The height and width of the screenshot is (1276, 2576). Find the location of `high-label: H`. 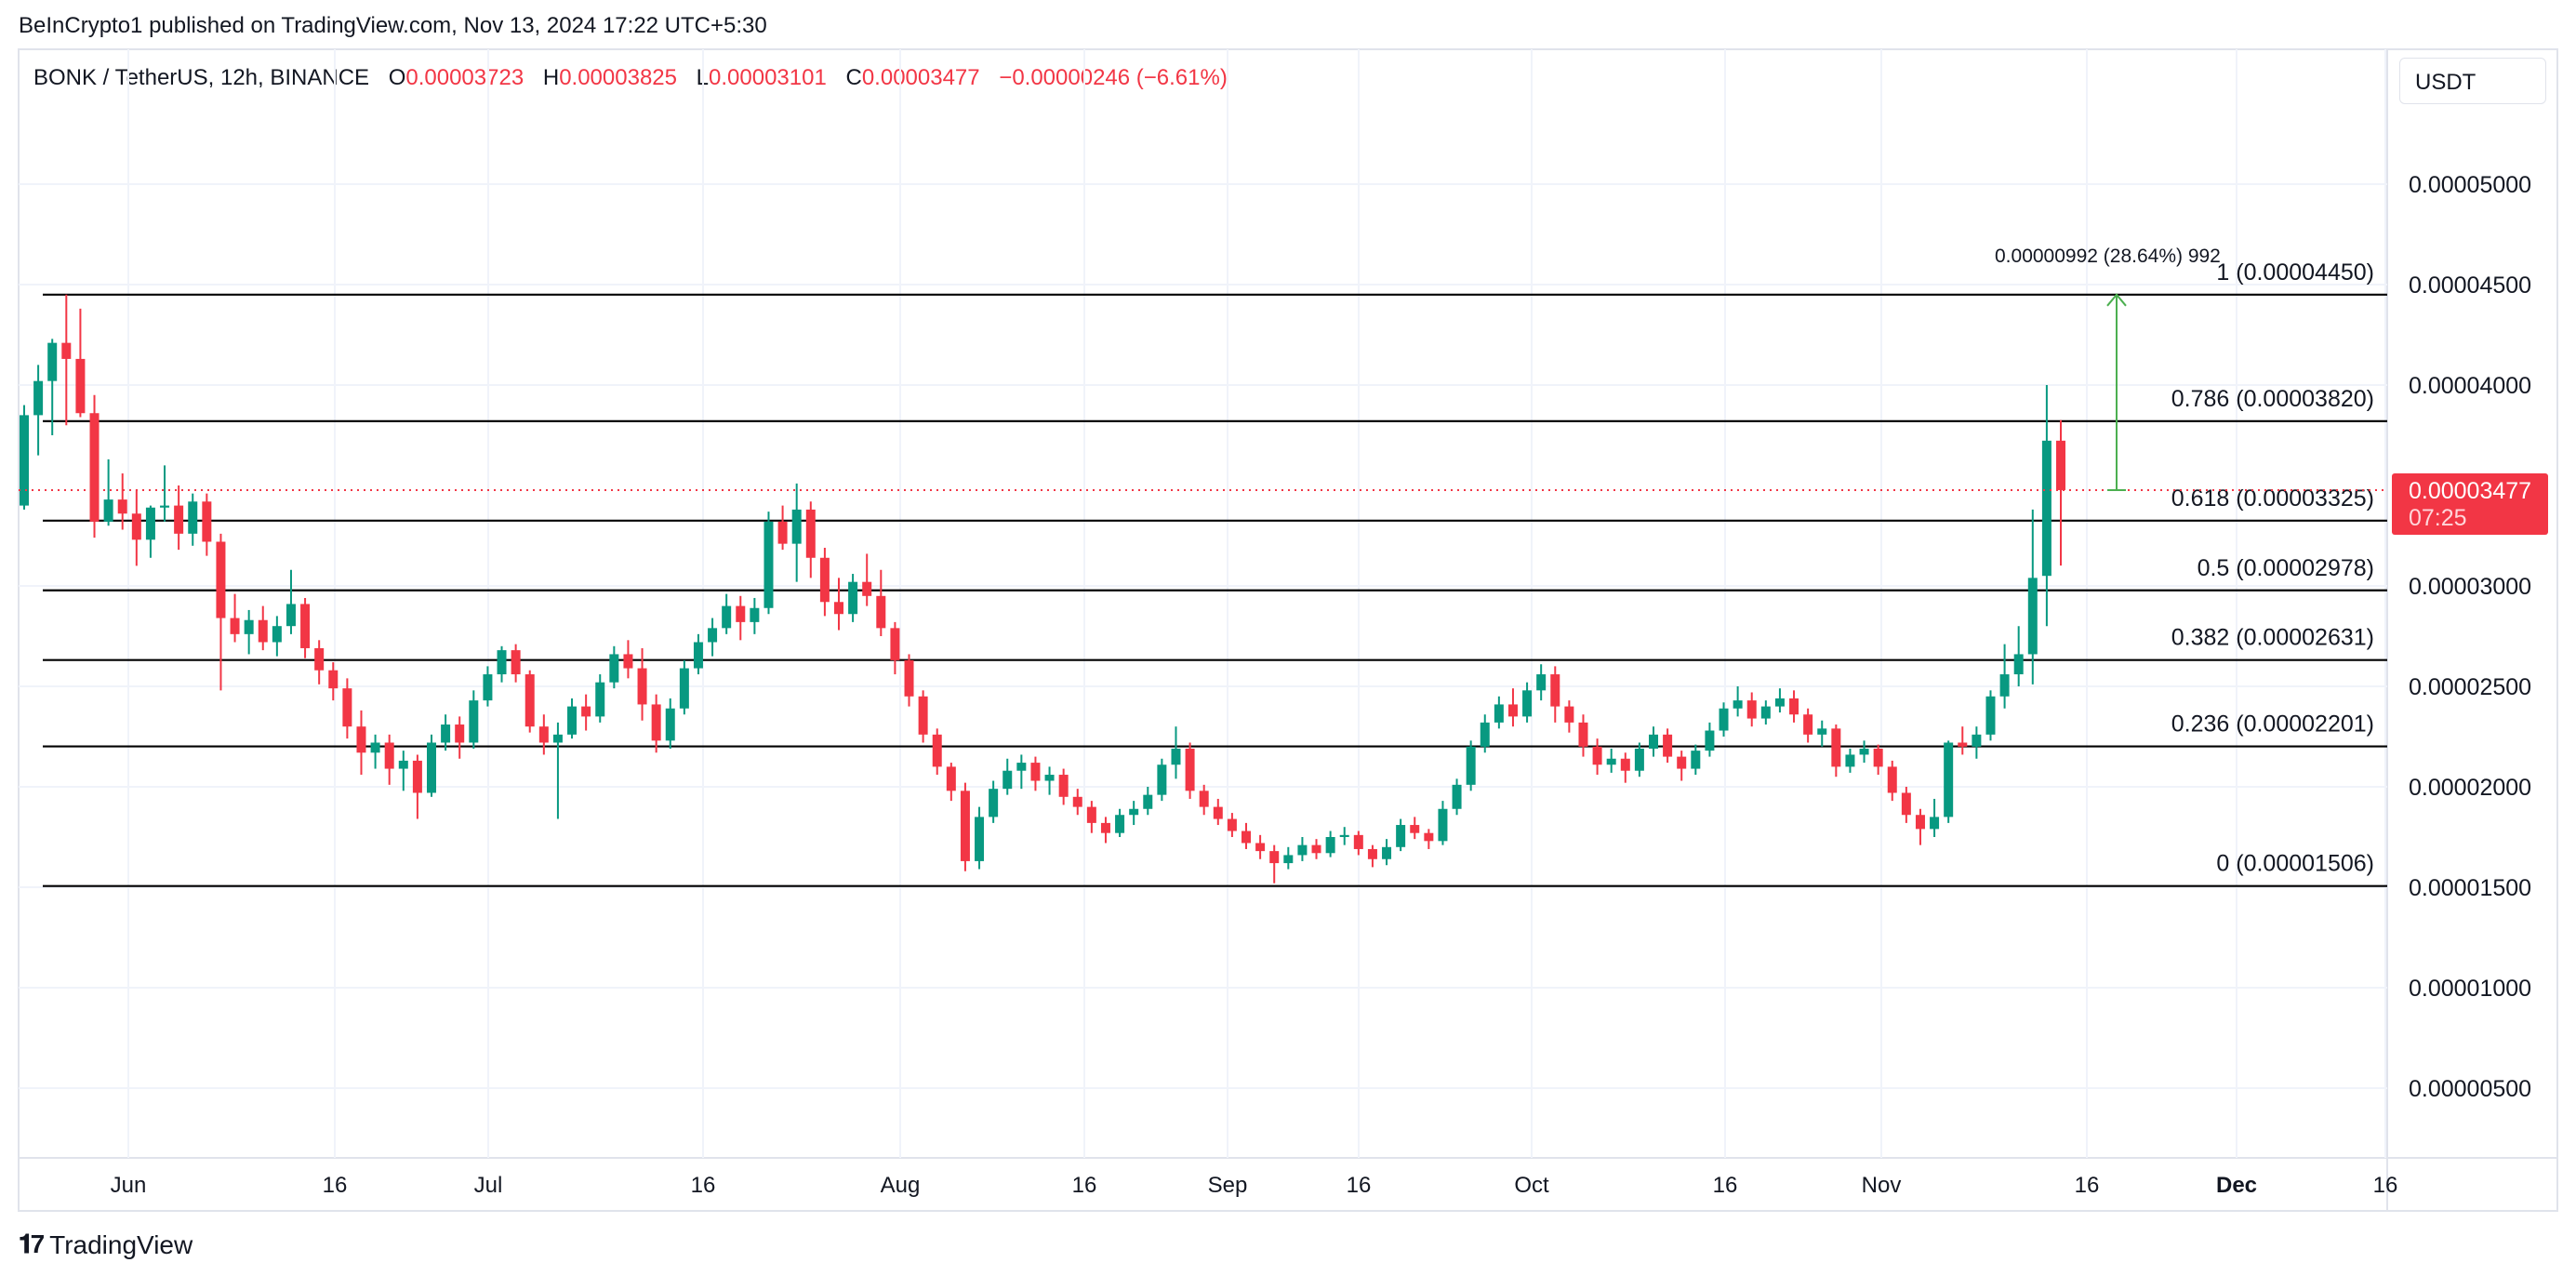

high-label: H is located at coordinates (551, 77).